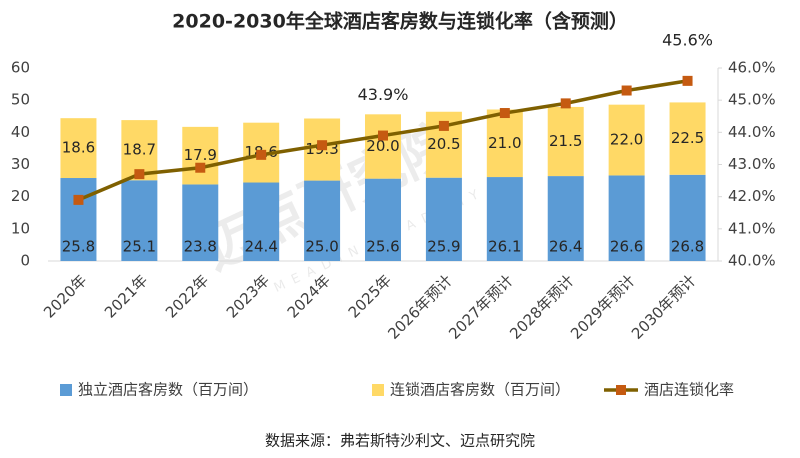 This screenshot has width=800, height=458. I want to click on bar-value-label: 24.4, so click(260, 247).